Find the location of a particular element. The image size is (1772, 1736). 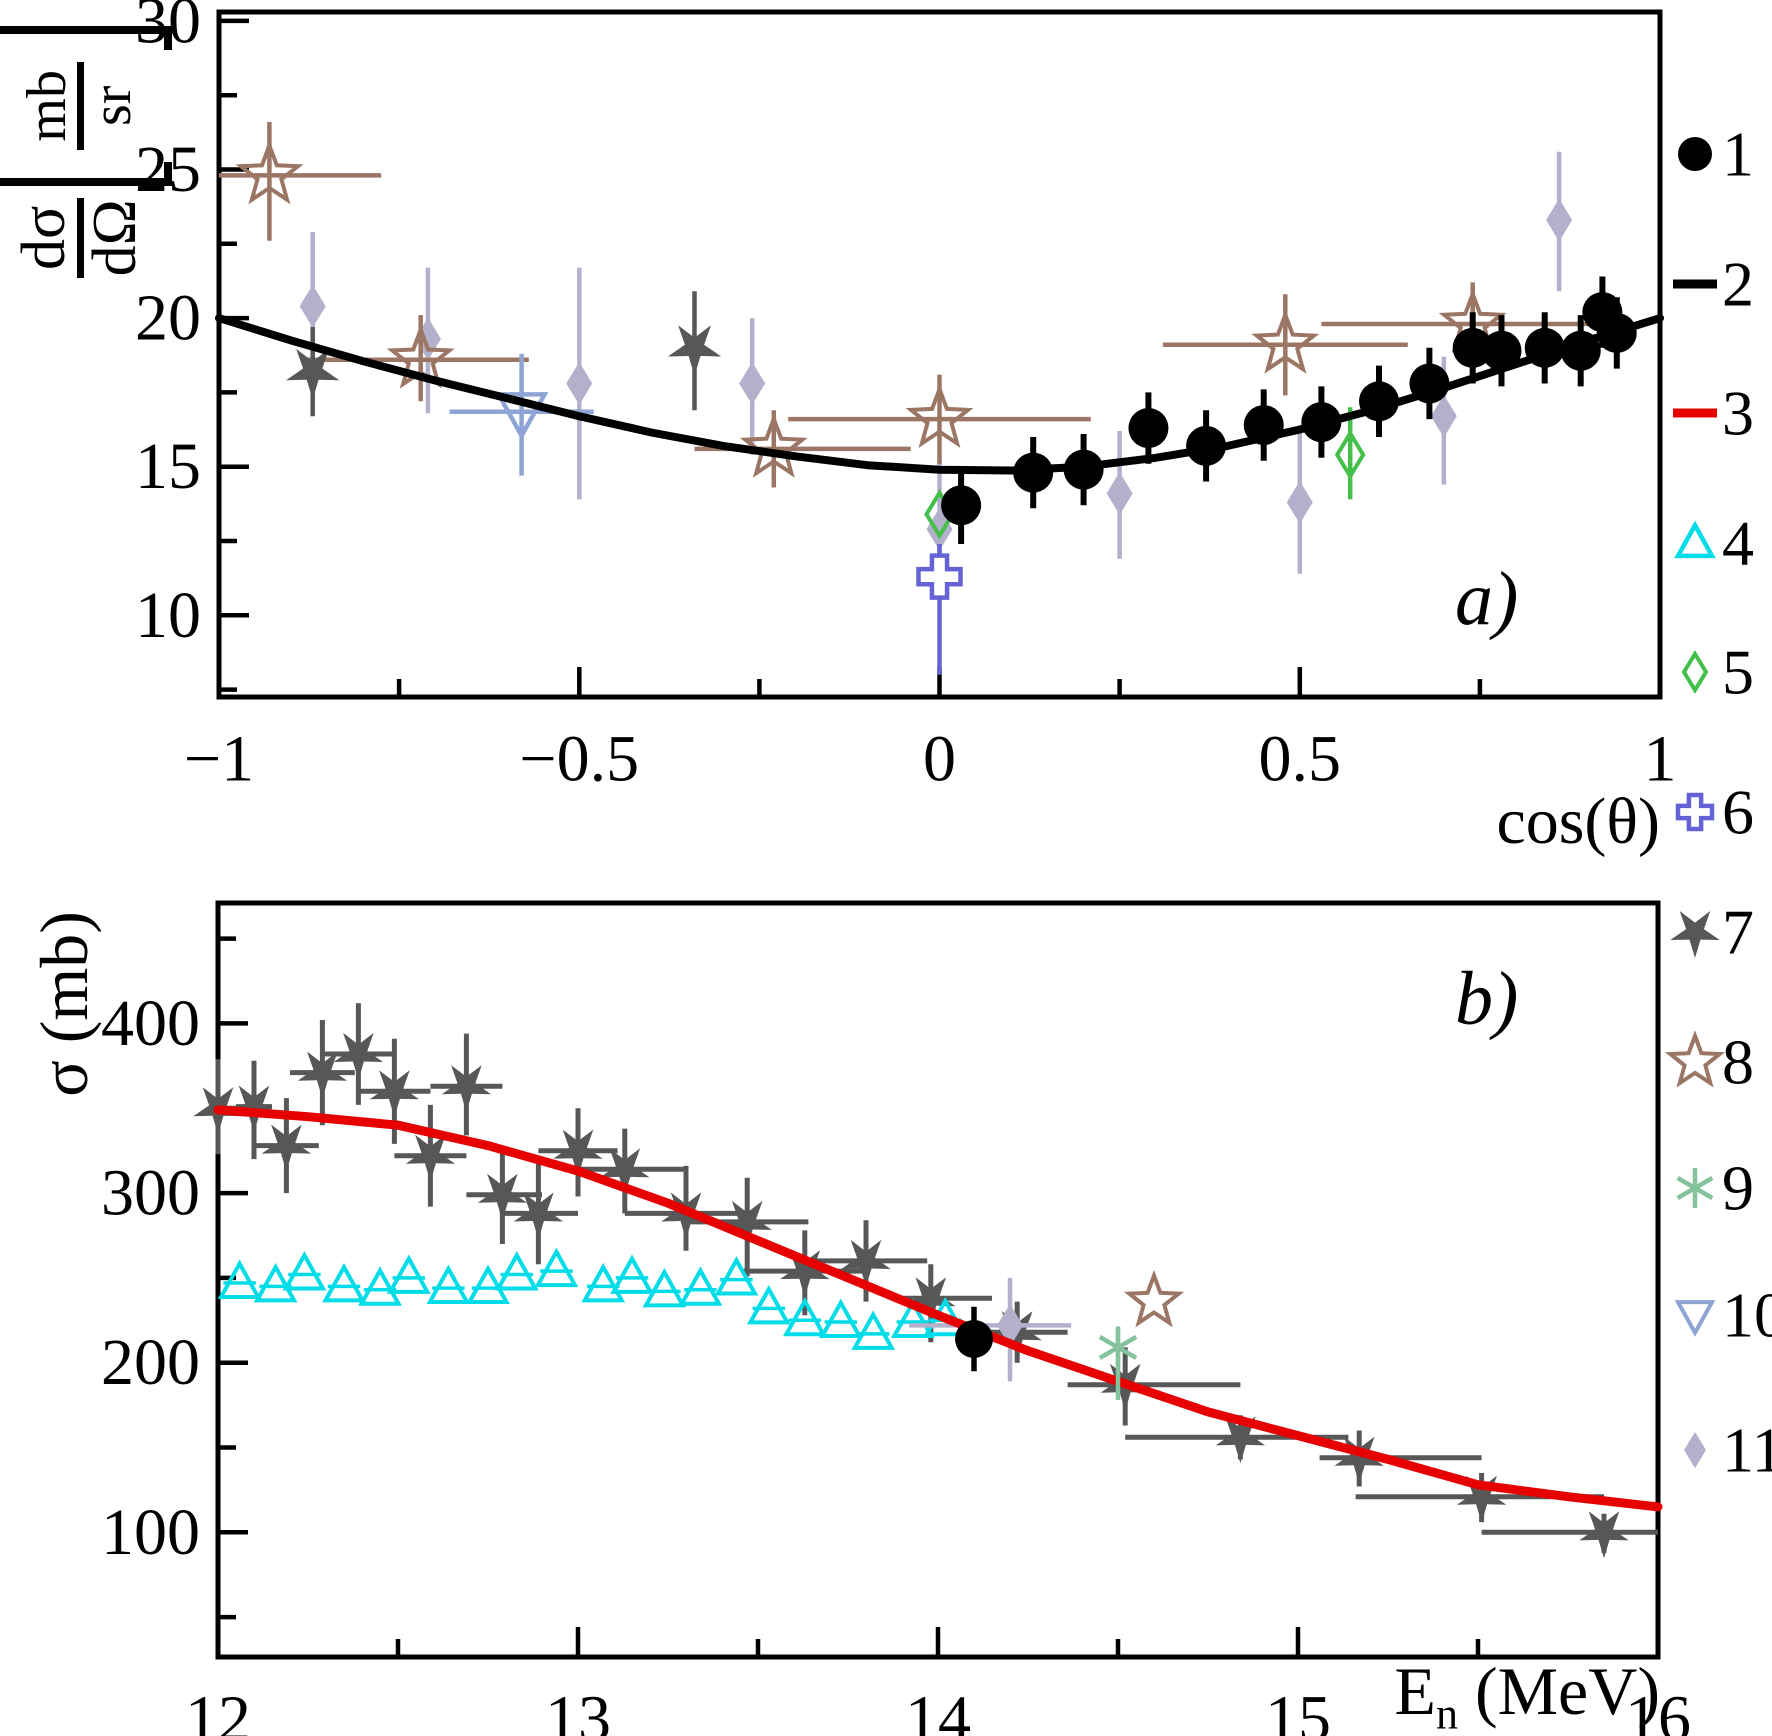

panel-a-ytick-10: 10 is located at coordinates (168, 615).